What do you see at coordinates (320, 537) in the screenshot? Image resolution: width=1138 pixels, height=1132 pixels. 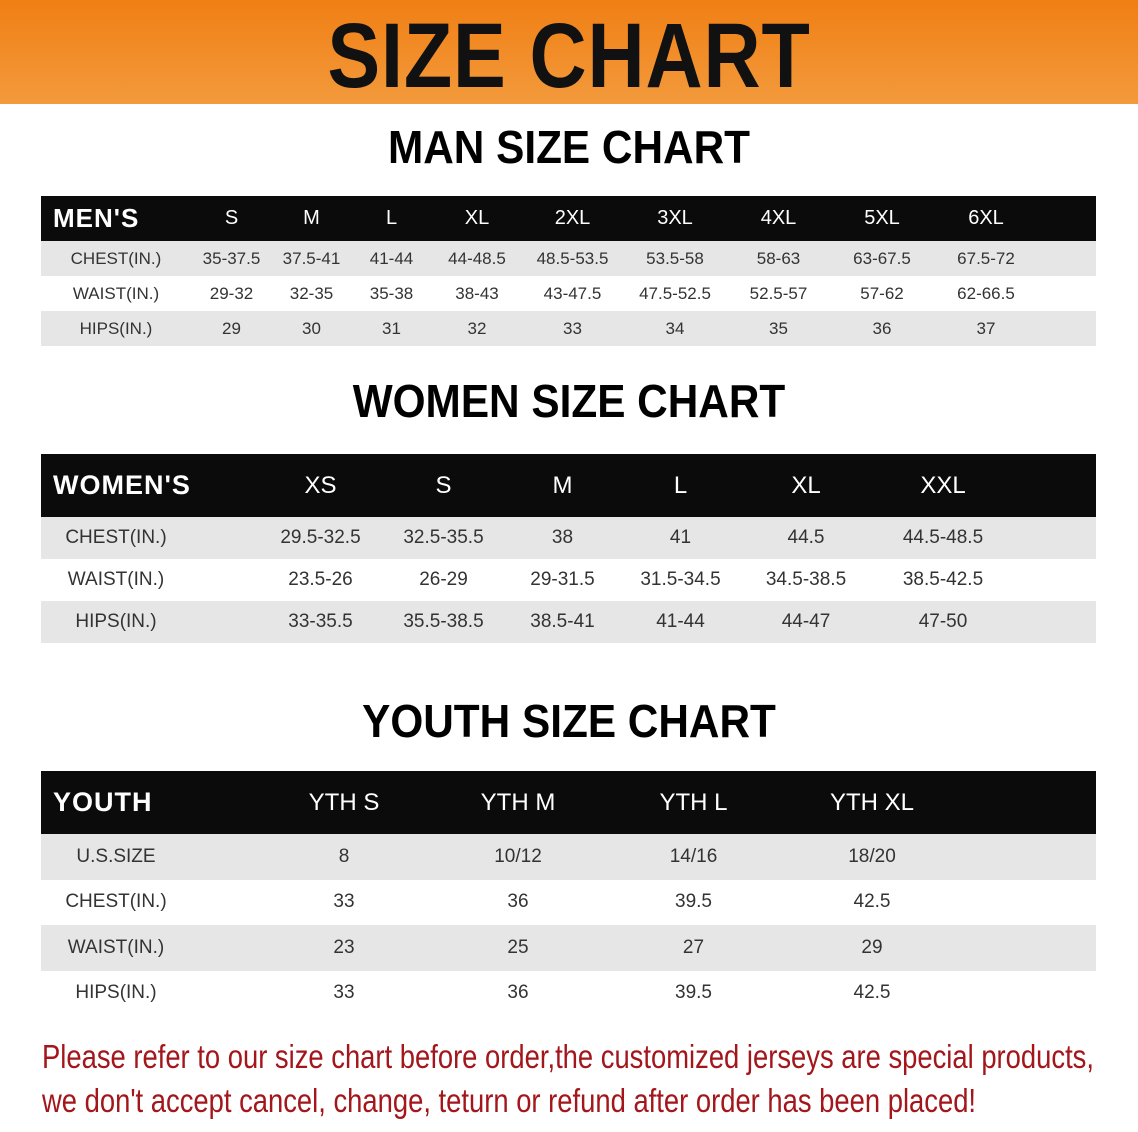 I see `table-cell: 29.5-32.5` at bounding box center [320, 537].